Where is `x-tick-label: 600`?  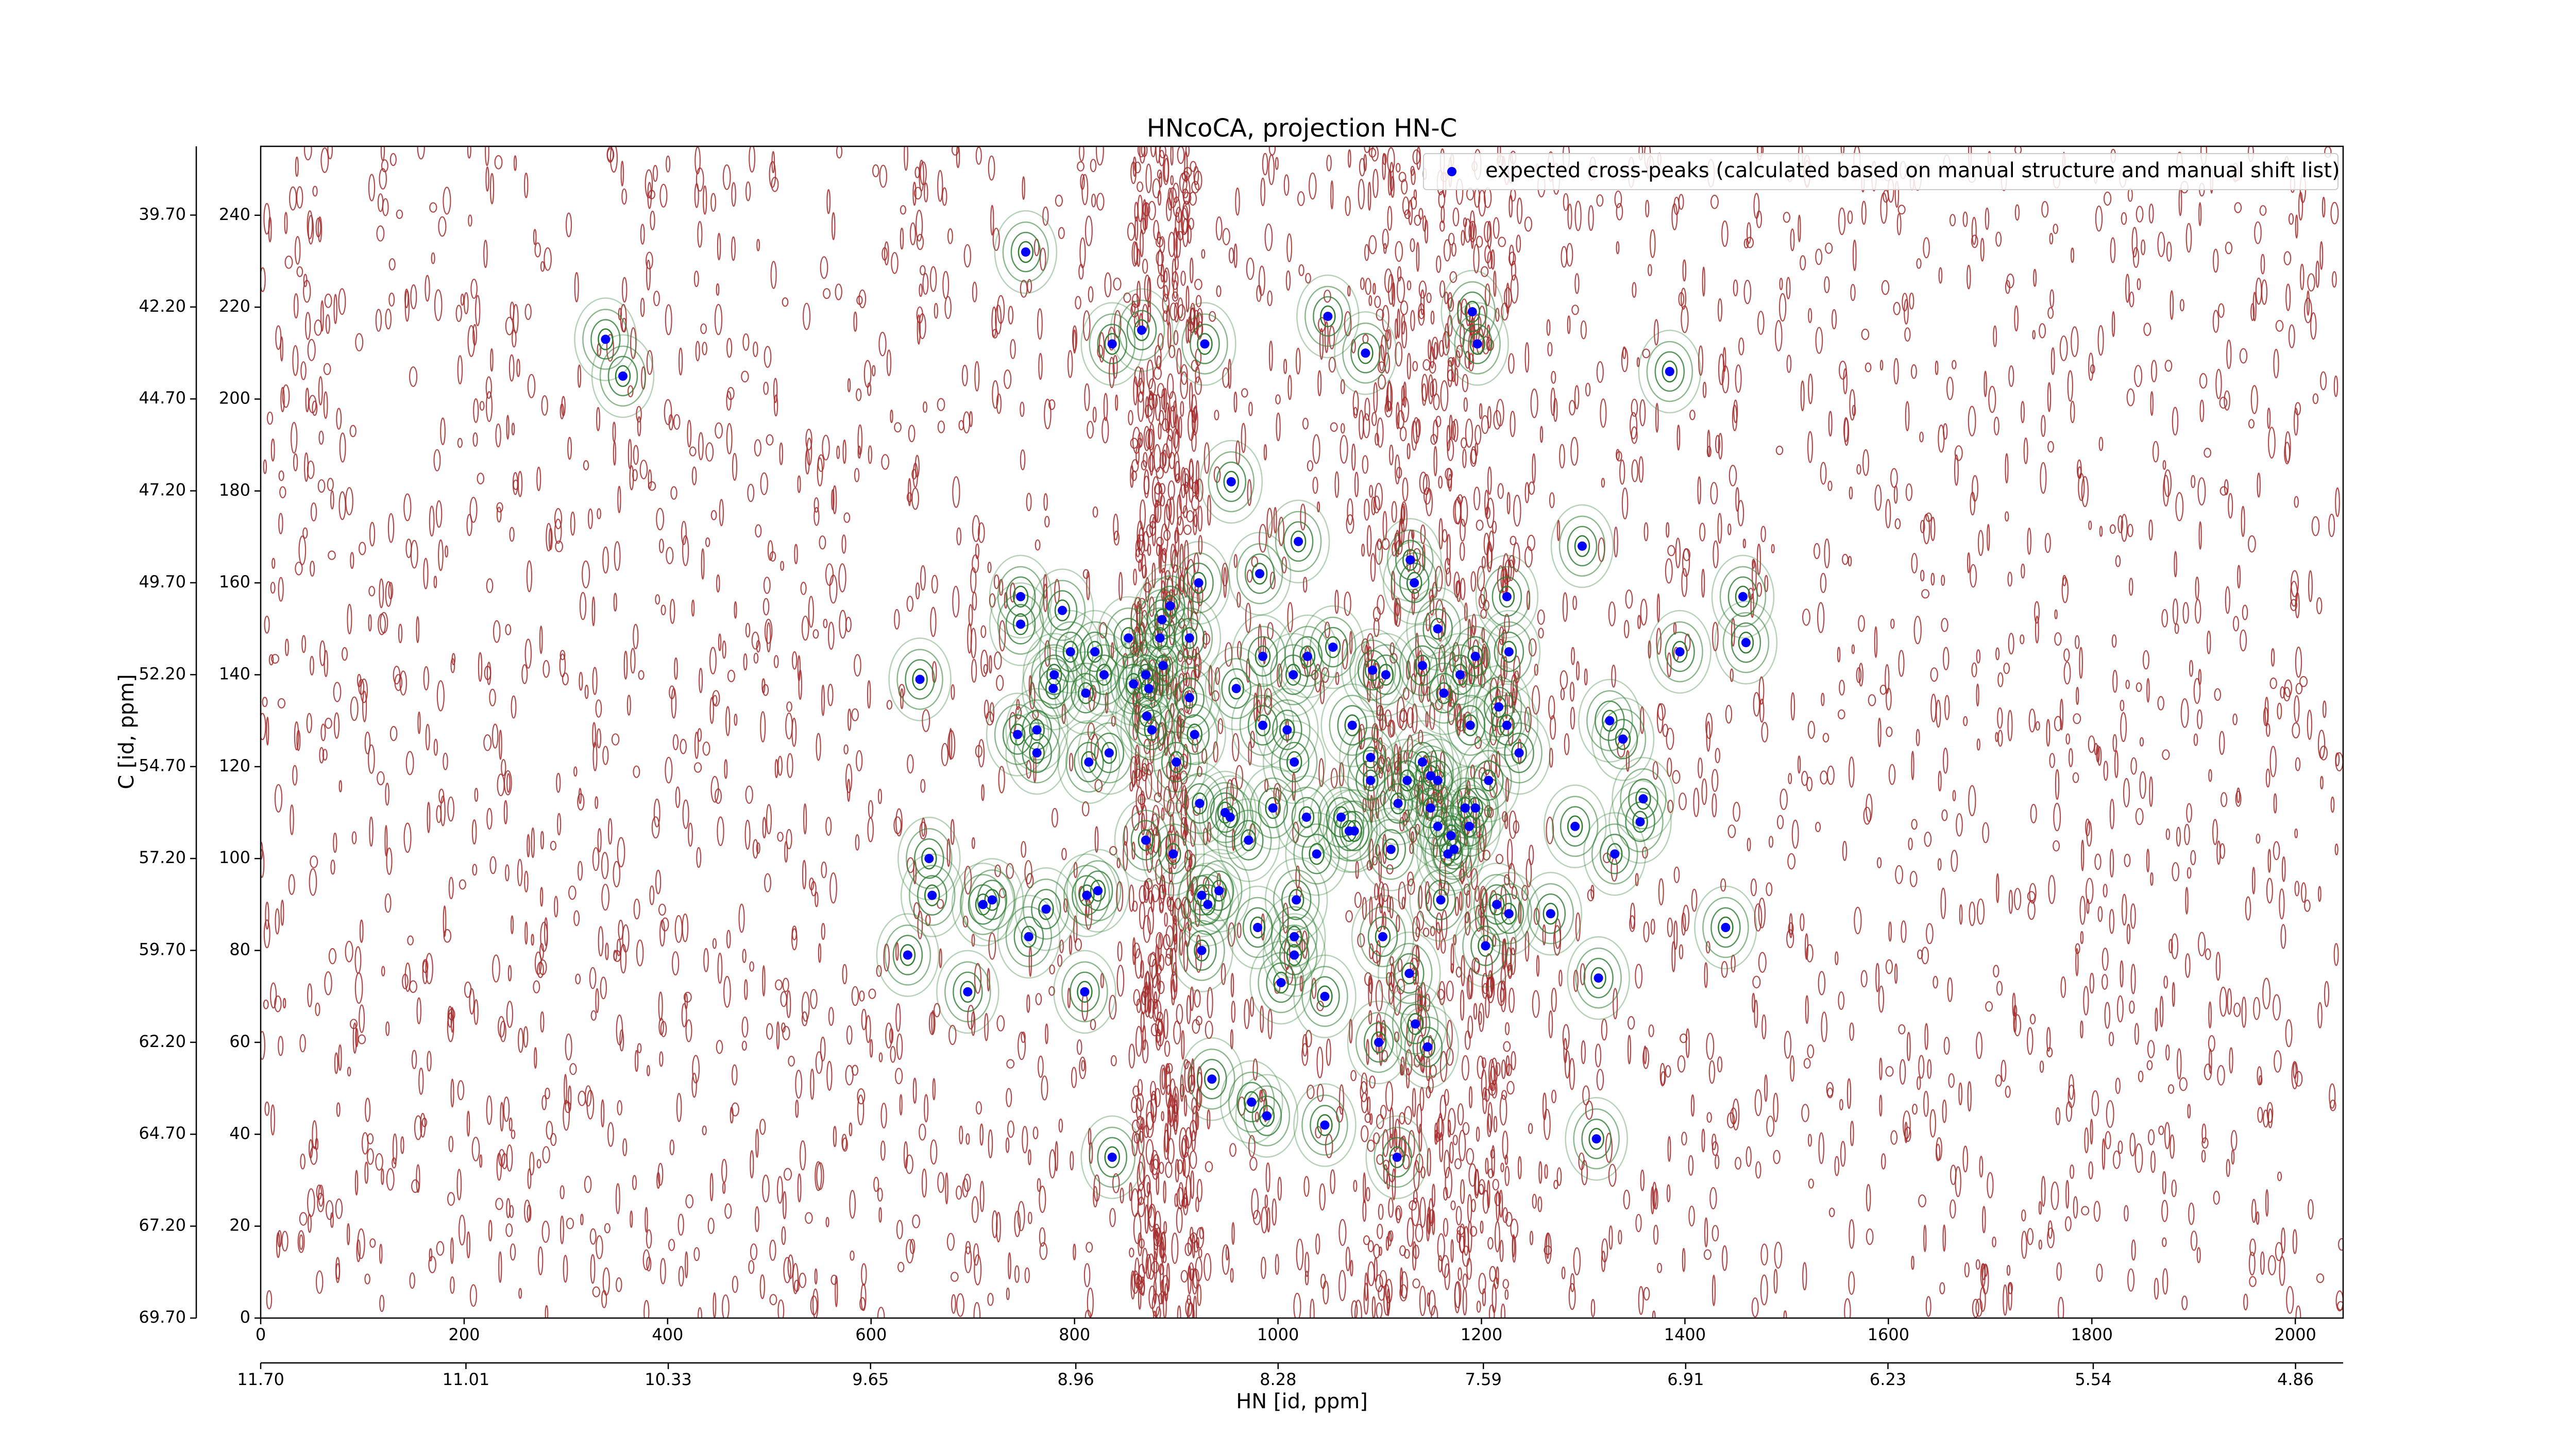
x-tick-label: 600 is located at coordinates (871, 1334).